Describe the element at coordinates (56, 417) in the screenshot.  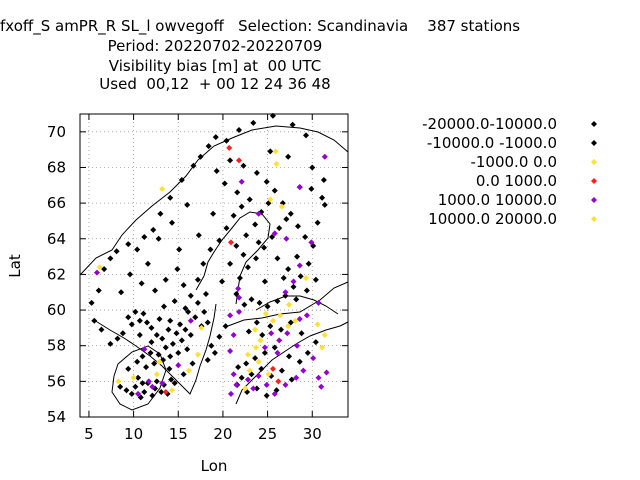
I see `y-tick-label: 54` at that location.